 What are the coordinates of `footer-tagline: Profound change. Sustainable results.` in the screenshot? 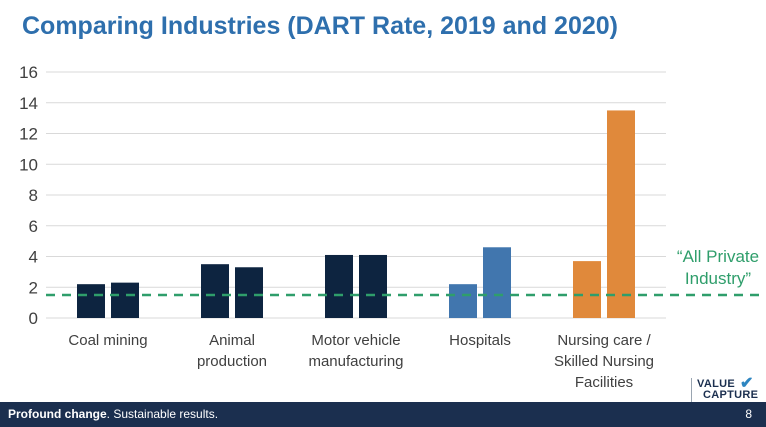 It's located at (113, 414).